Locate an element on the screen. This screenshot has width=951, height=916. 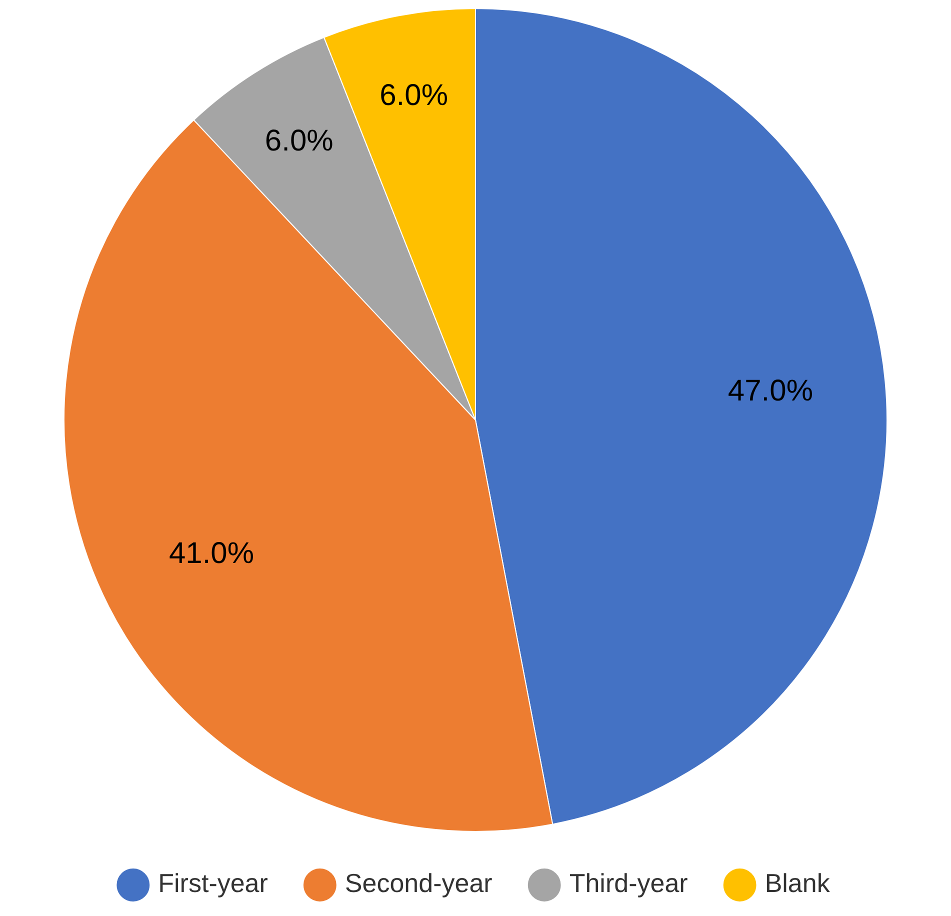
legend-label: First-year is located at coordinates (213, 883).